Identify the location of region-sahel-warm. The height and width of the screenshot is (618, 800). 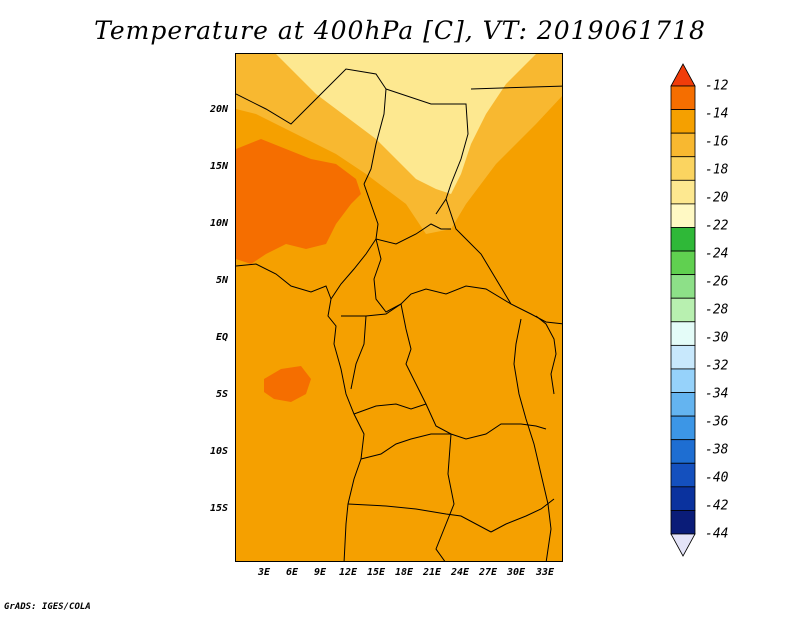
(298, 201).